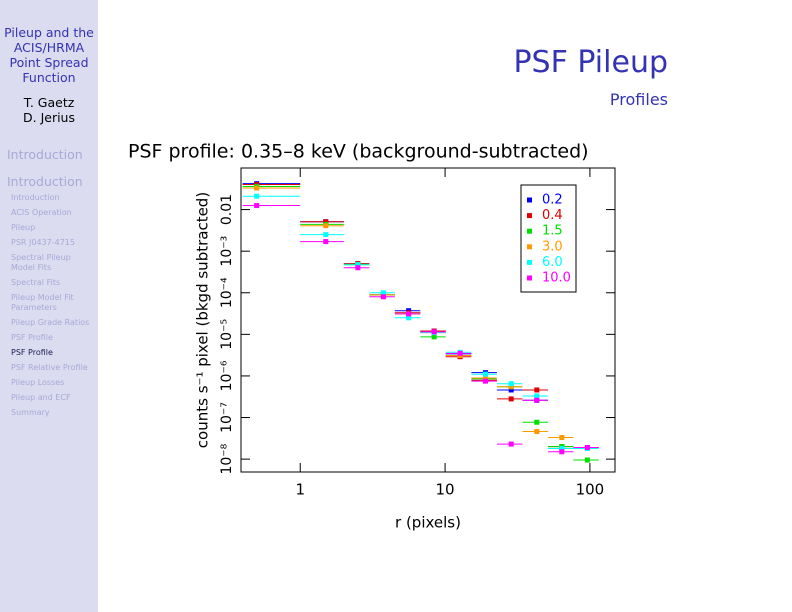 This screenshot has height=612, width=792. What do you see at coordinates (552, 200) in the screenshot?
I see `legend-label: 0.2` at bounding box center [552, 200].